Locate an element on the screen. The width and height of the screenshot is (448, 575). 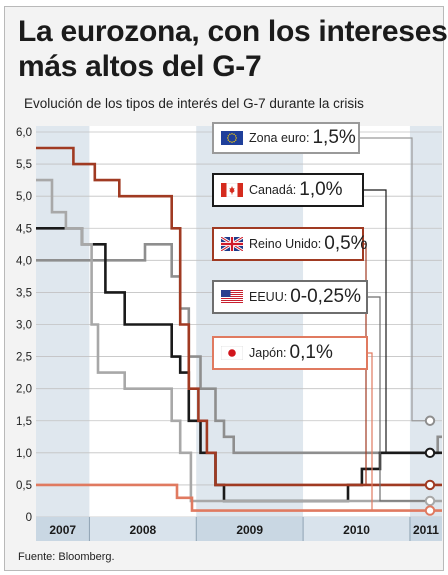
uk-flag-icon is located at coordinates (232, 244).